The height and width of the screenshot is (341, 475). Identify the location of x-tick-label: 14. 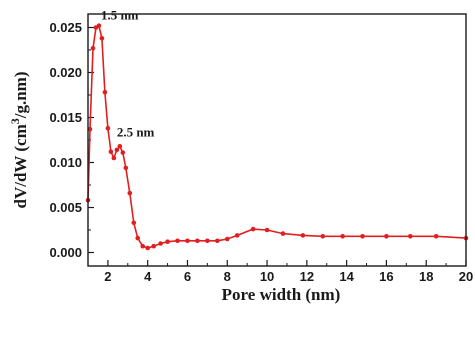
(346, 276).